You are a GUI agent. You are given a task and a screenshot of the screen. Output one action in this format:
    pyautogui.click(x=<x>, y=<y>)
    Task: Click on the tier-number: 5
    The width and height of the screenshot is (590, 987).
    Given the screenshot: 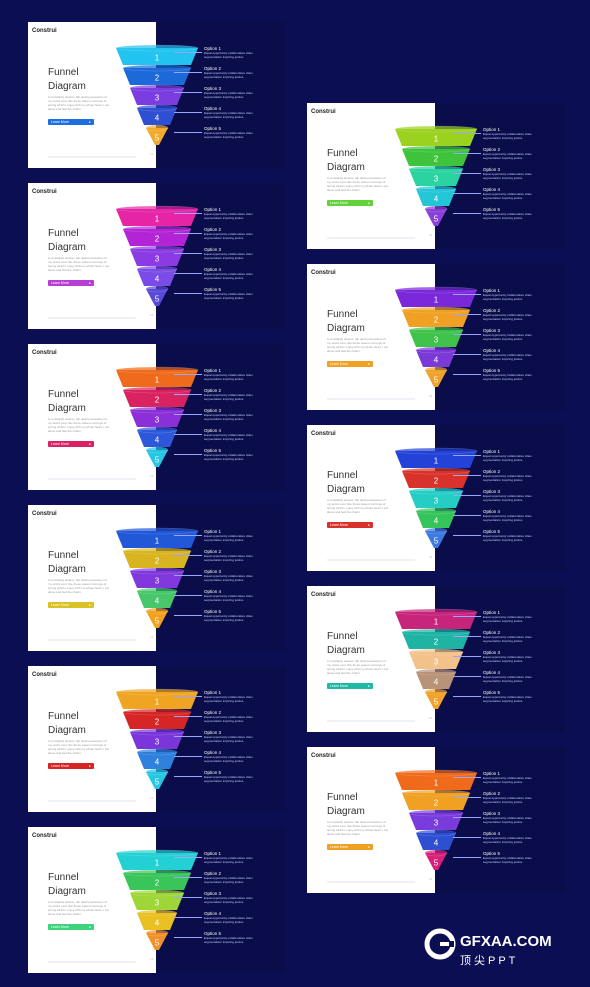 What is the action you would take?
    pyautogui.click(x=157, y=943)
    